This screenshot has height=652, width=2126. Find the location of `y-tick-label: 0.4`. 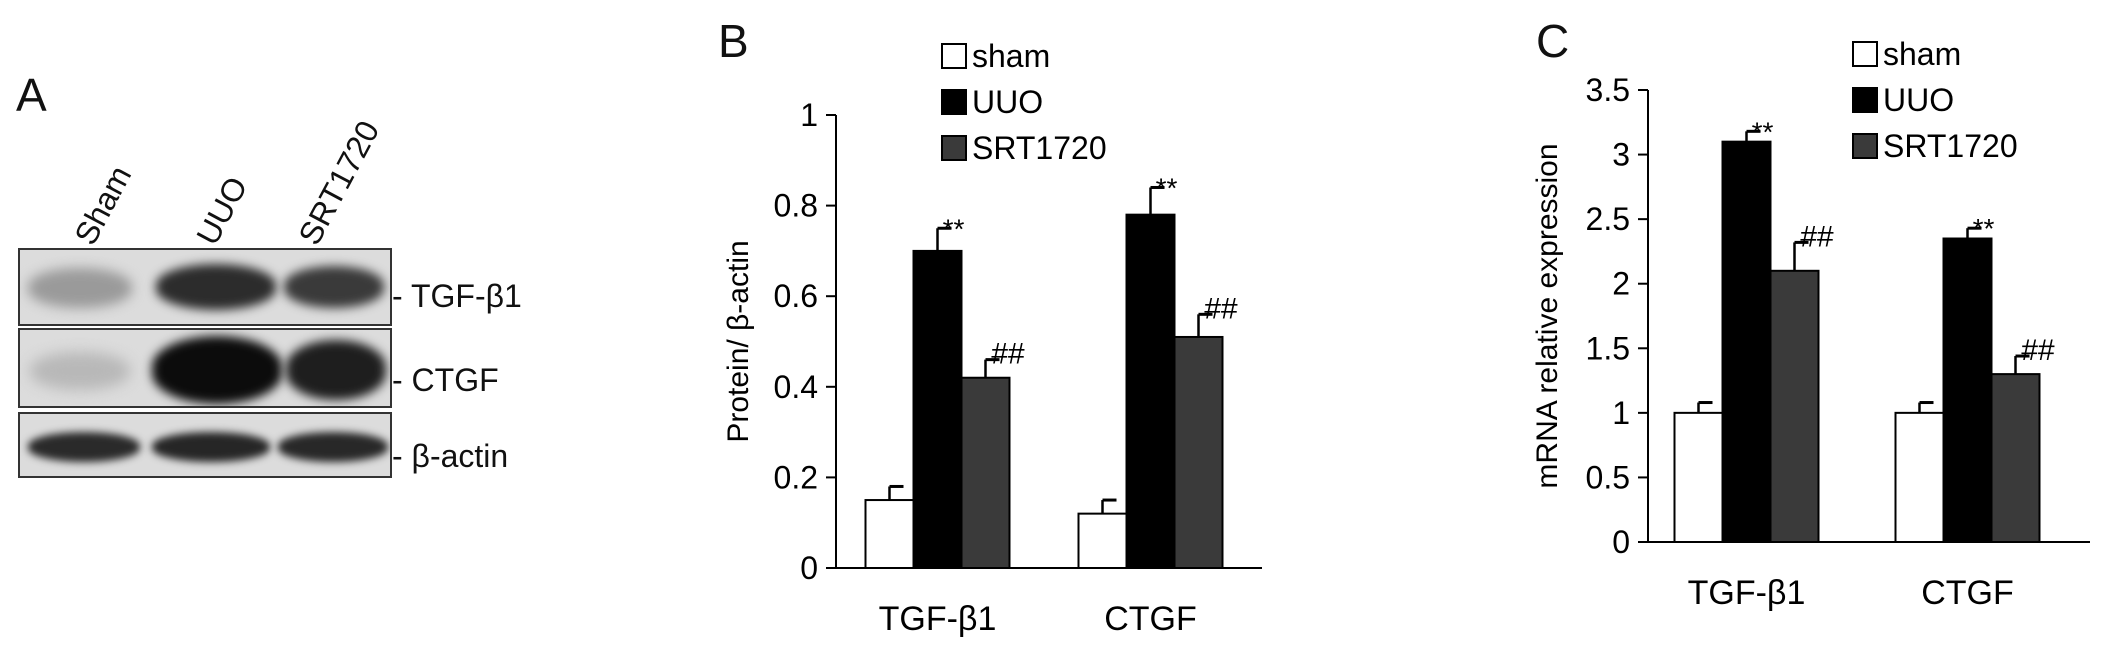

y-tick-label: 0.4 is located at coordinates (796, 387).